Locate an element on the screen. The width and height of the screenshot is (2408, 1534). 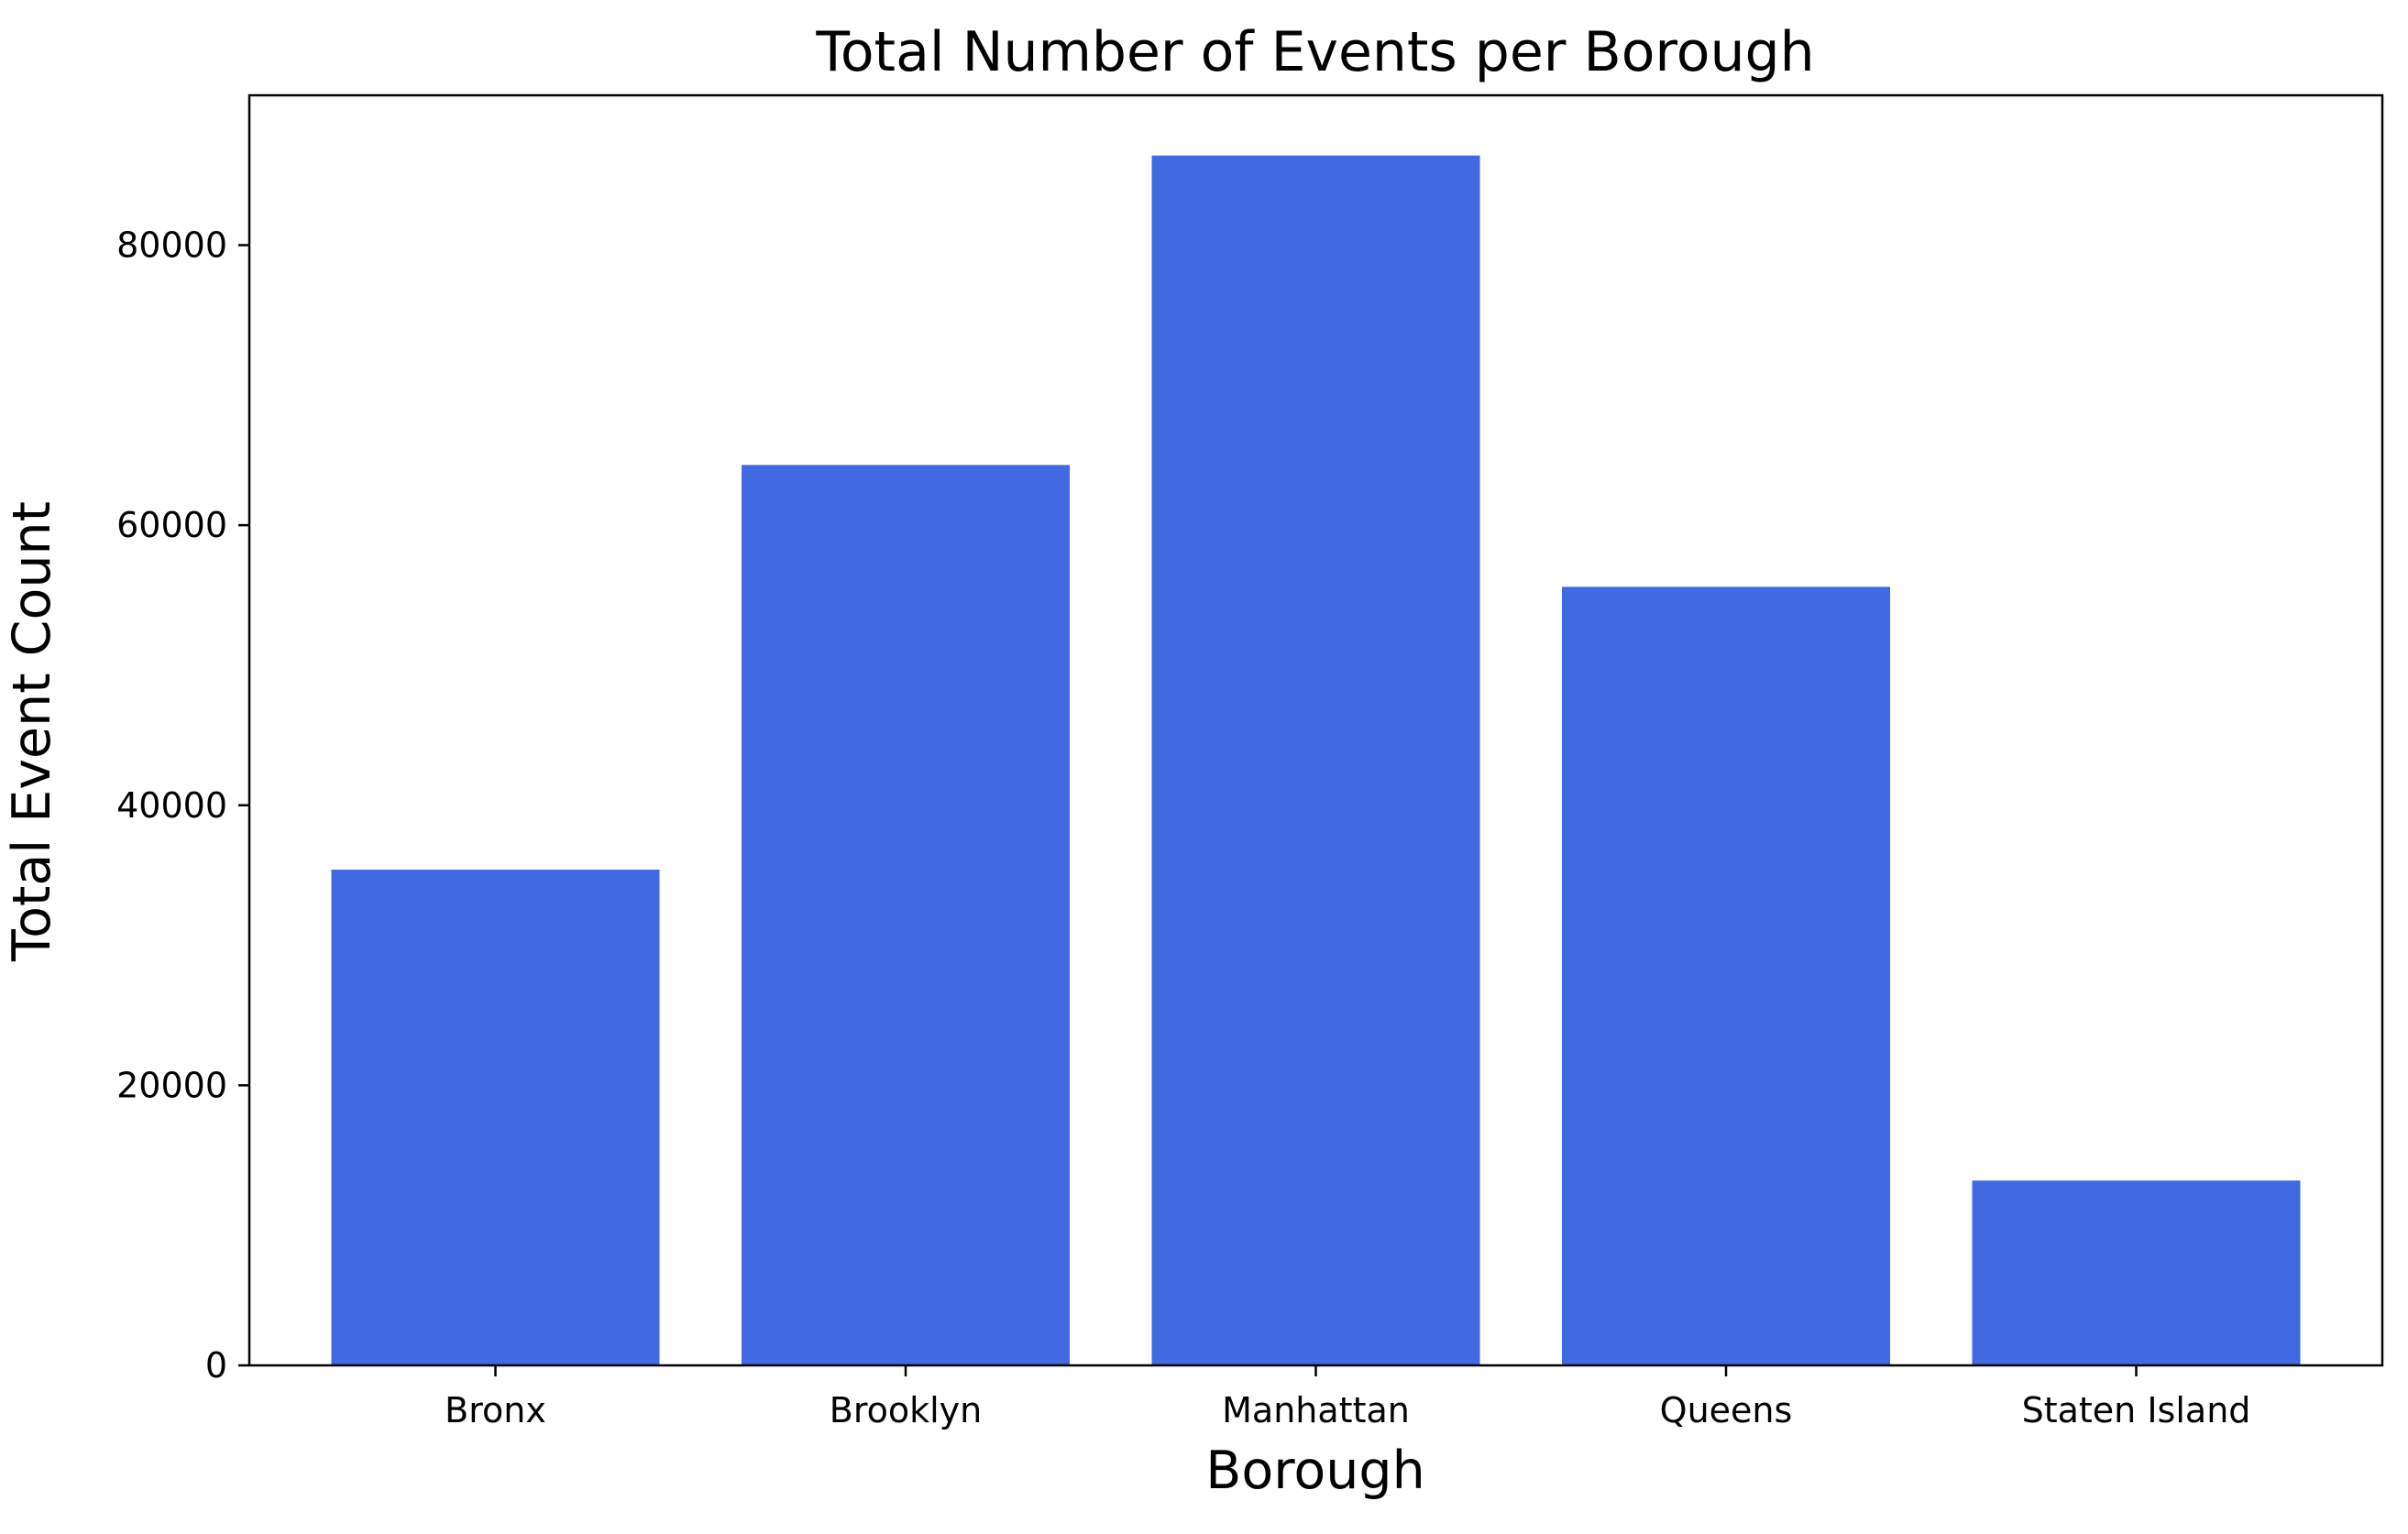
x-tick-label: Queens is located at coordinates (1726, 1410).